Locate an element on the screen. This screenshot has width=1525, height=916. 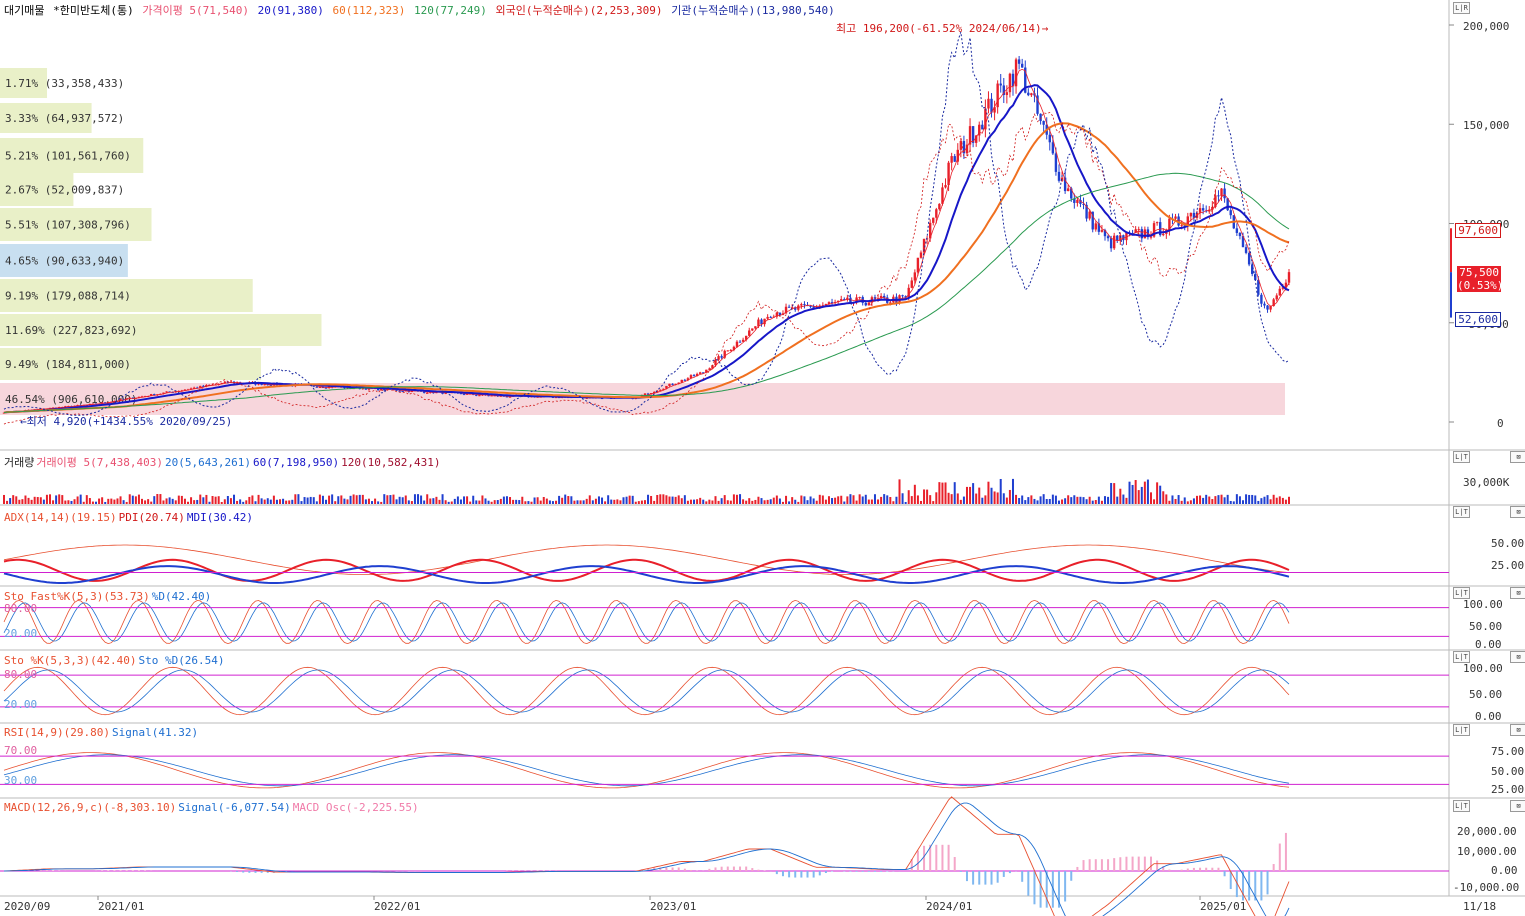
hv-0: 거래량 is located at coordinates (19, 462).